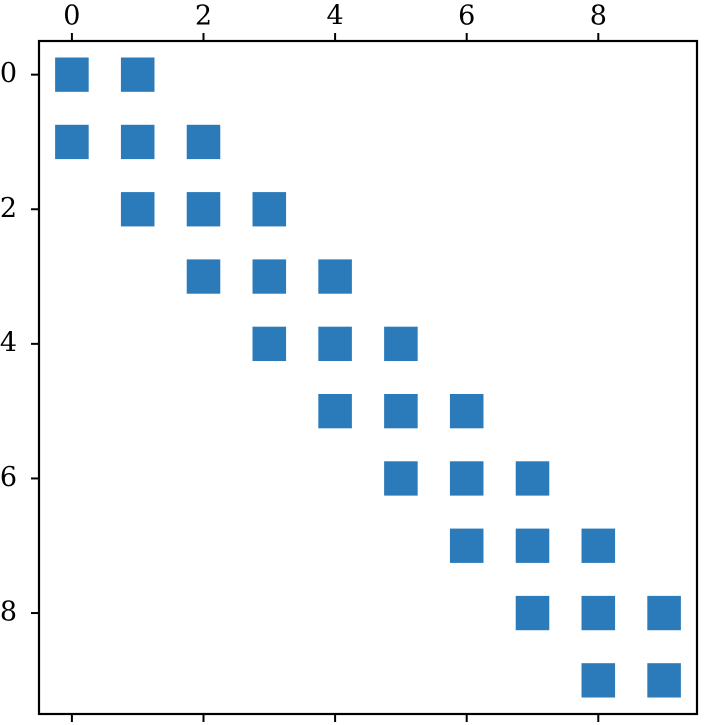 This screenshot has height=725, width=704. I want to click on nonzero-cell-r3-c4, so click(335, 276).